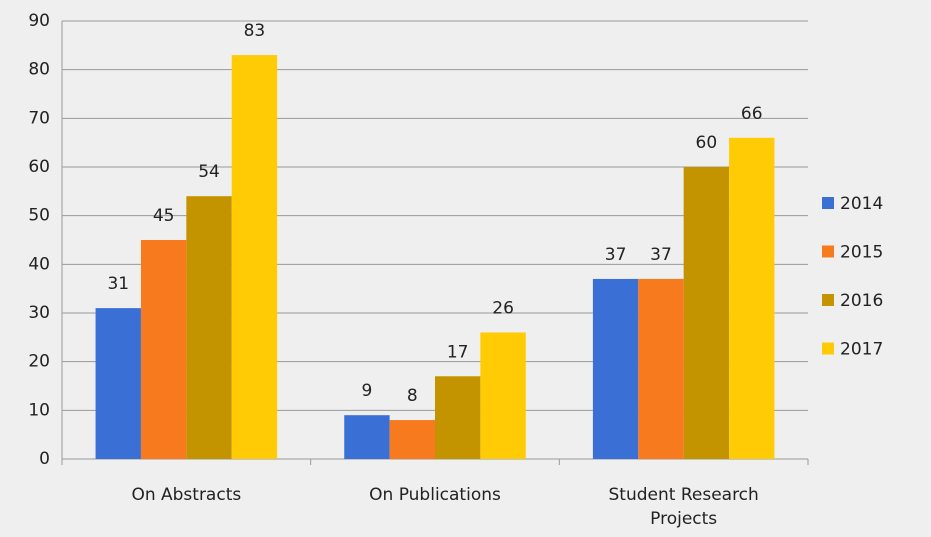 The height and width of the screenshot is (537, 931). I want to click on x-tick-label: On Abstracts, so click(186, 495).